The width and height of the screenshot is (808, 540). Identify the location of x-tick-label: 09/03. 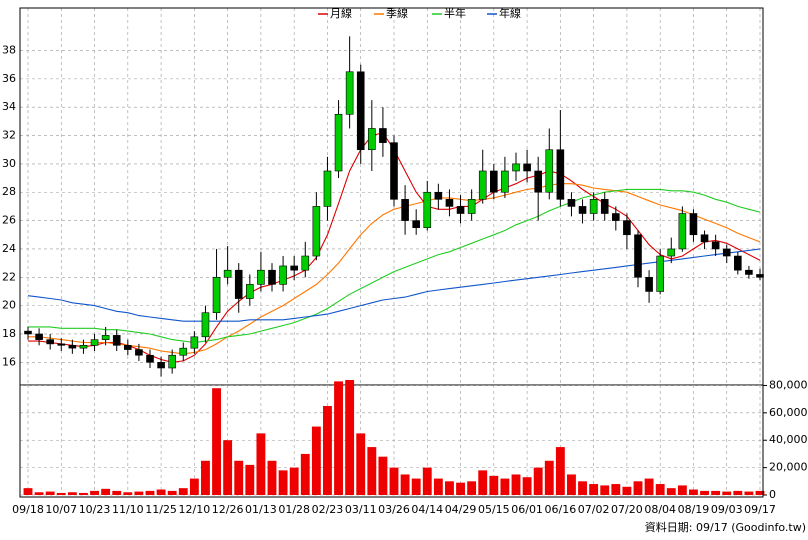
(727, 509).